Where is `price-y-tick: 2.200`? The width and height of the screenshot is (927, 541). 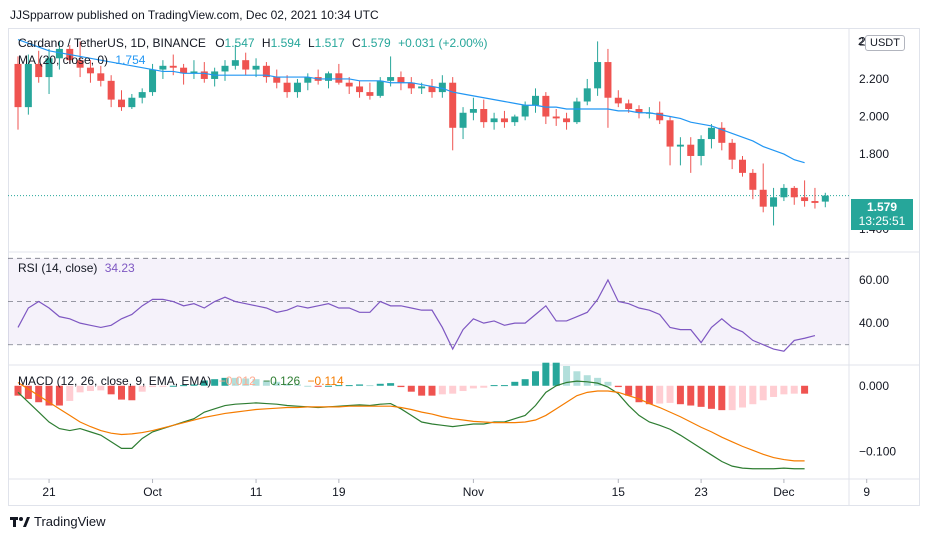
price-y-tick: 2.200 is located at coordinates (874, 79).